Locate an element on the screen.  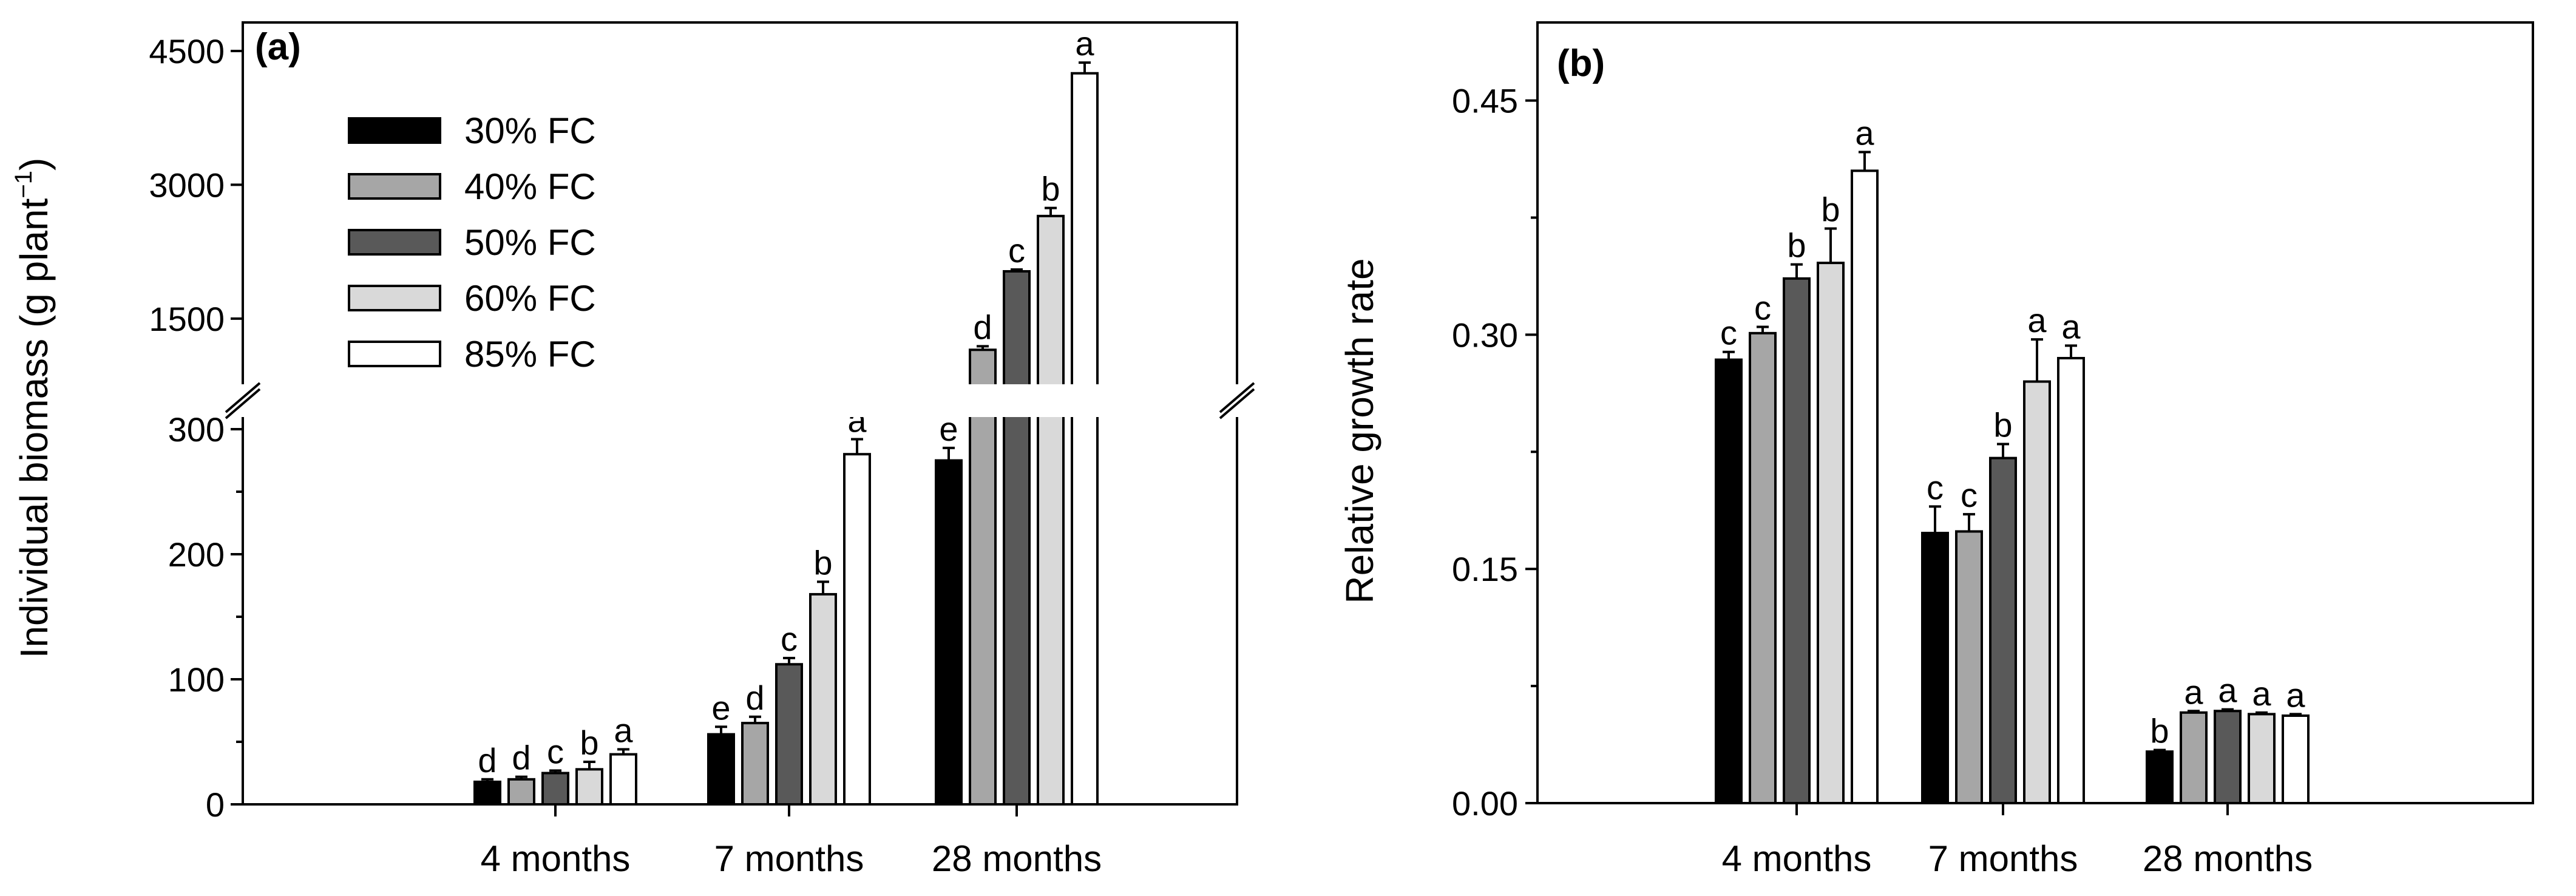
y-tick-label: 200 is located at coordinates (196, 554).